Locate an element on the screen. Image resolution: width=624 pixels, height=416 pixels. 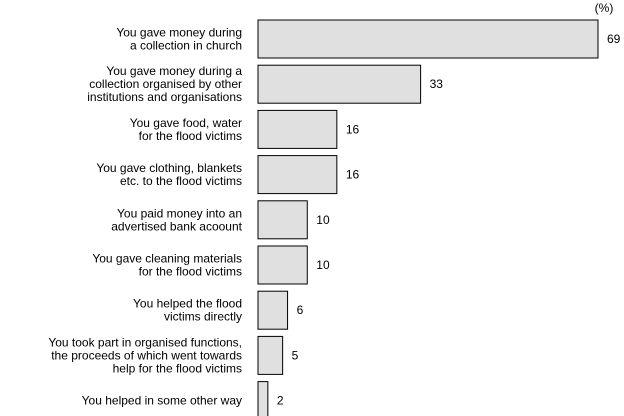
value-label: 2 is located at coordinates (280, 401).